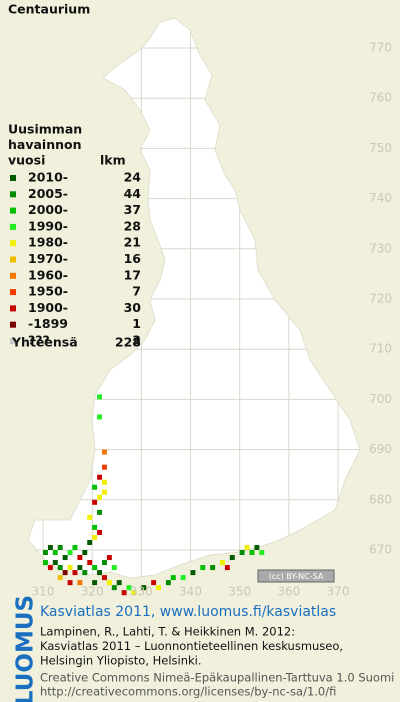 Image resolution: width=400 pixels, height=702 pixels. I want to click on legend-label: 1900-, so click(48, 307).